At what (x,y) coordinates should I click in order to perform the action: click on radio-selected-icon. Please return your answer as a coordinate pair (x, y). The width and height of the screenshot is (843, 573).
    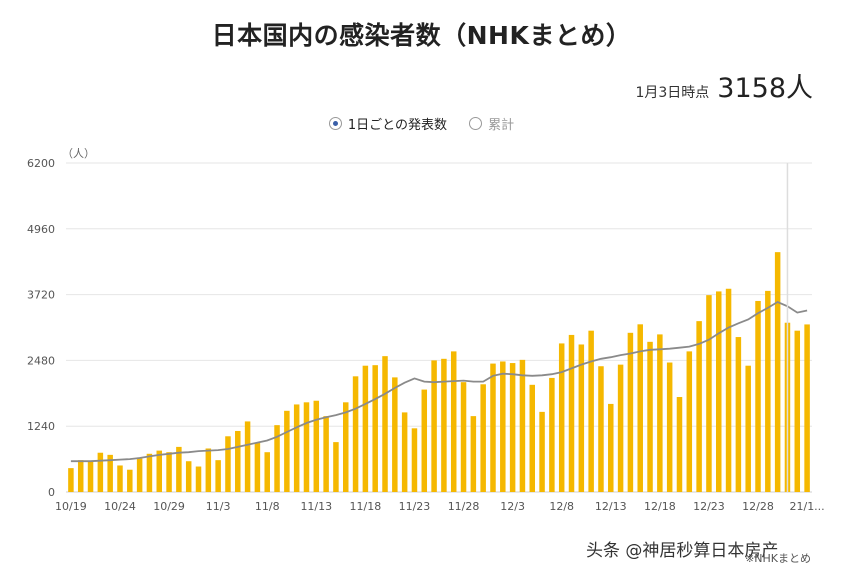
    Looking at the image, I should click on (335, 123).